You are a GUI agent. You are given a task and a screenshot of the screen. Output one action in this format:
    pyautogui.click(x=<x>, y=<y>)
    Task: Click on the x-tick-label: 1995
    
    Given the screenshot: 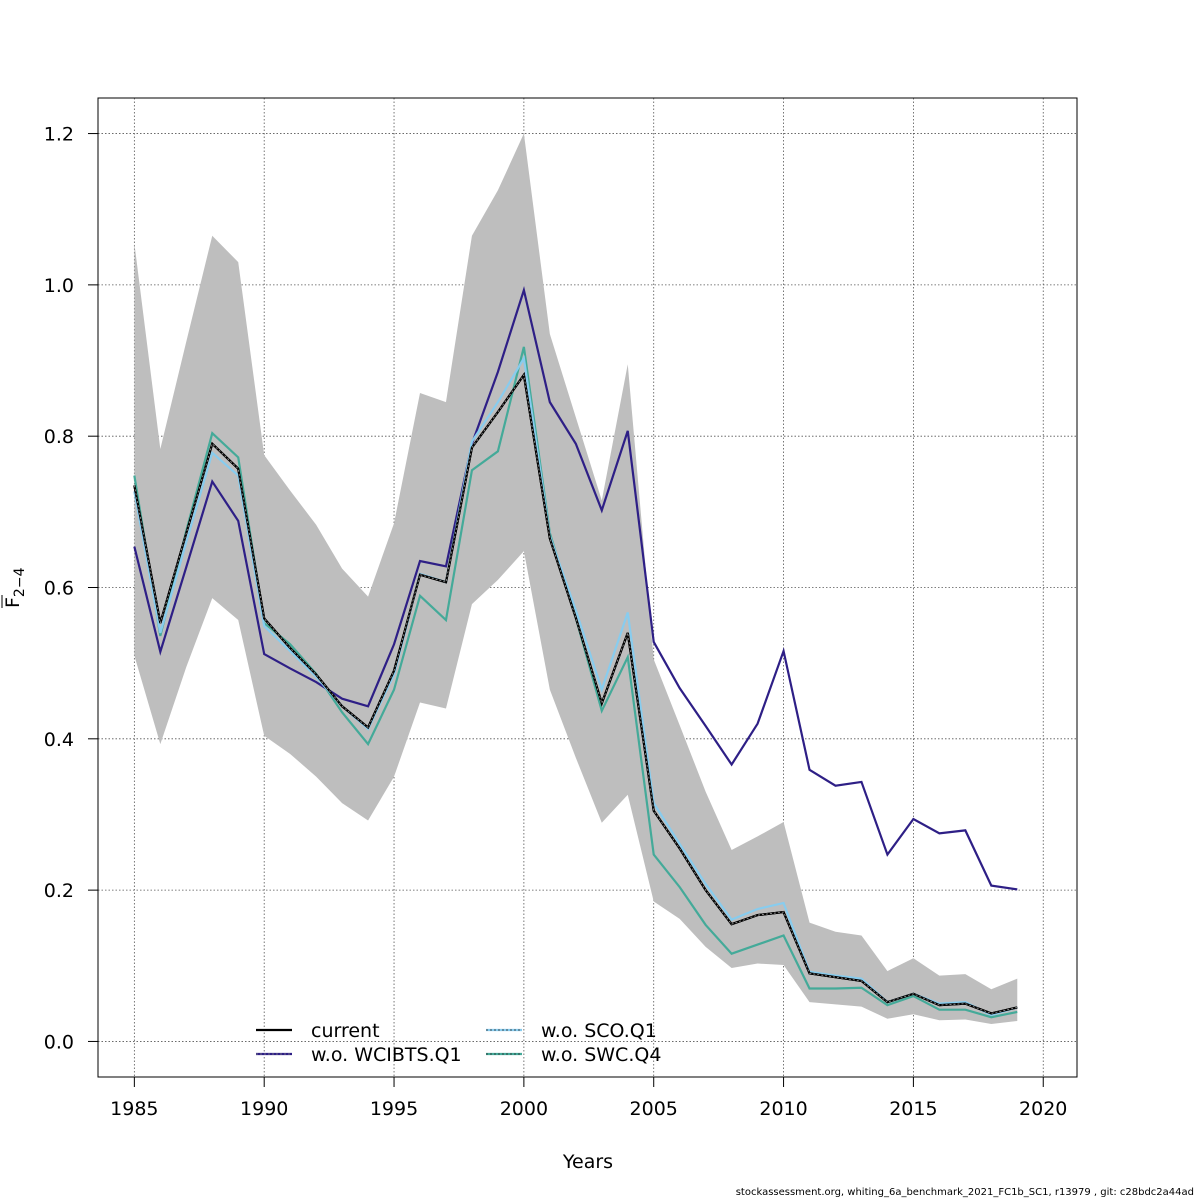 What is the action you would take?
    pyautogui.click(x=394, y=1109)
    